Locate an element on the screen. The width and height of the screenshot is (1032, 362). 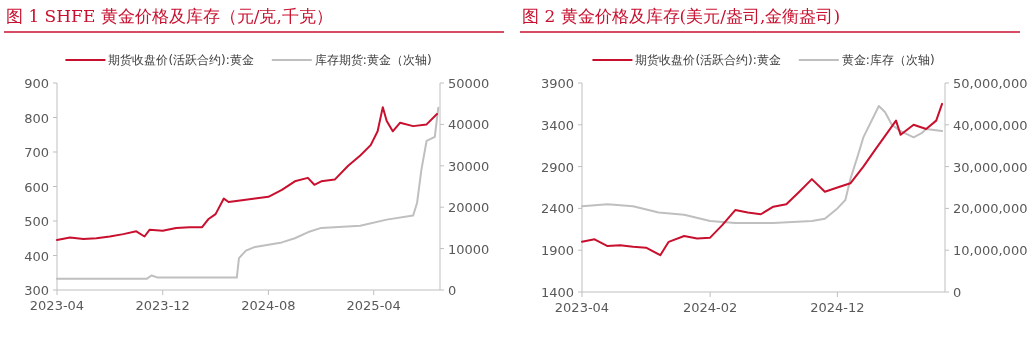
legend-label: 黄金:库存（次轴) is located at coordinates (888, 60).